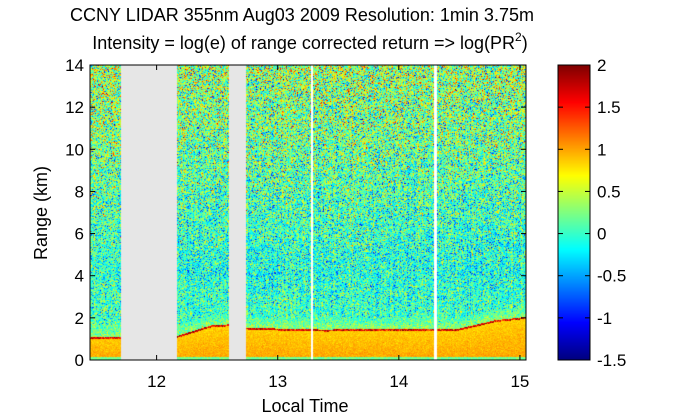 The image size is (700, 420). What do you see at coordinates (79, 360) in the screenshot?
I see `y-tick-label: 0` at bounding box center [79, 360].